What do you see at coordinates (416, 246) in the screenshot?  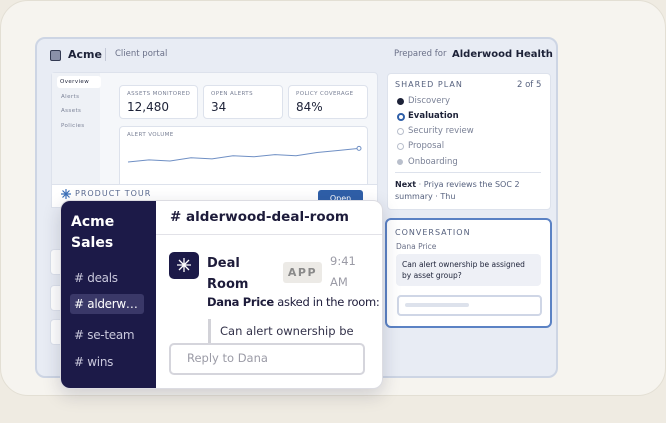 I see `author: Dana Price` at bounding box center [416, 246].